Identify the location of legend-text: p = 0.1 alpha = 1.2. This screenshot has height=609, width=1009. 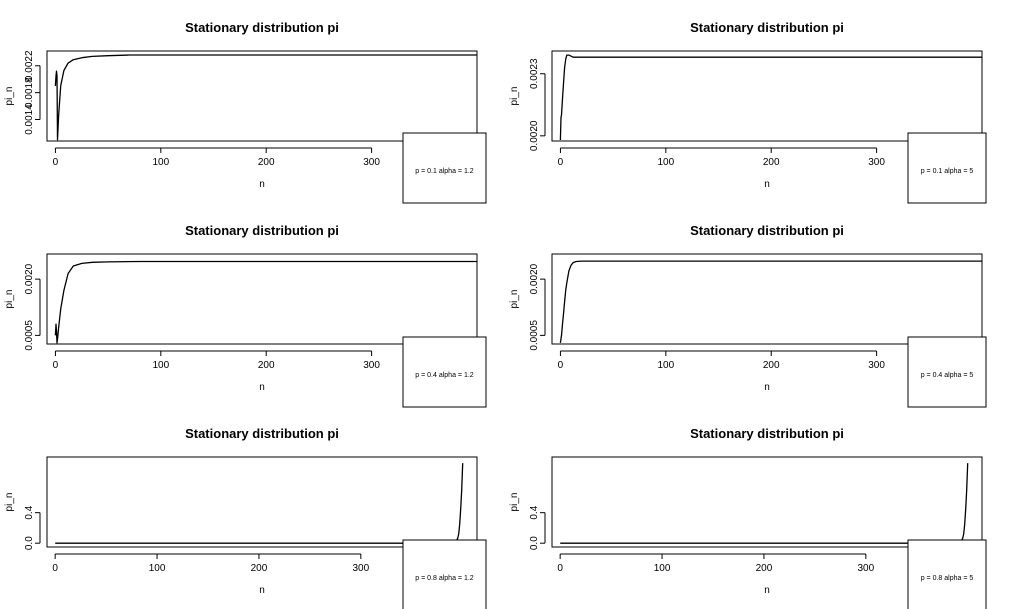
(444, 171).